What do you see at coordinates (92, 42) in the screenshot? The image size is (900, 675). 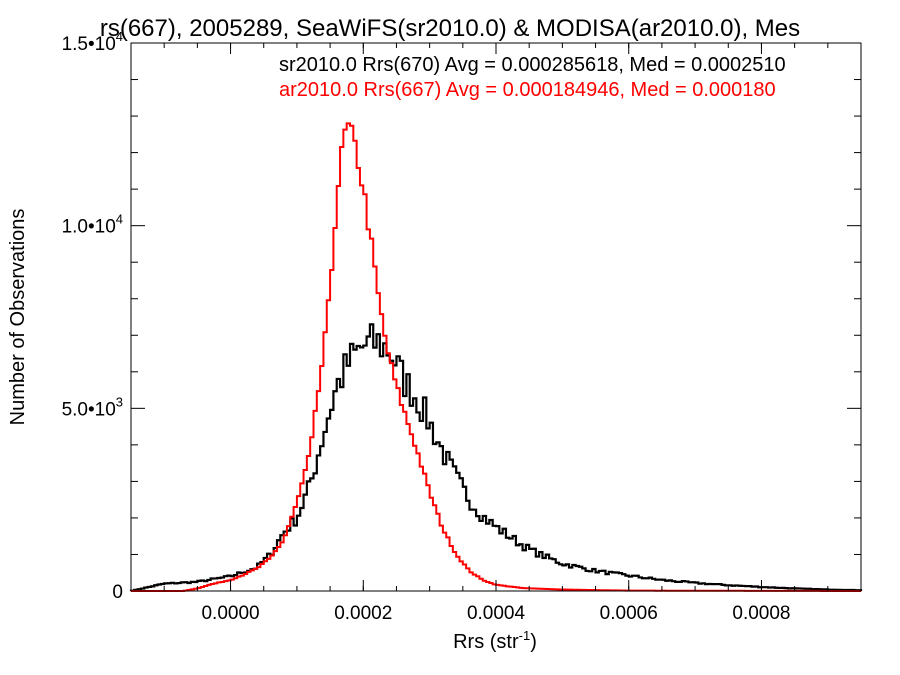 I see `y-tick-label: 1.5•104` at bounding box center [92, 42].